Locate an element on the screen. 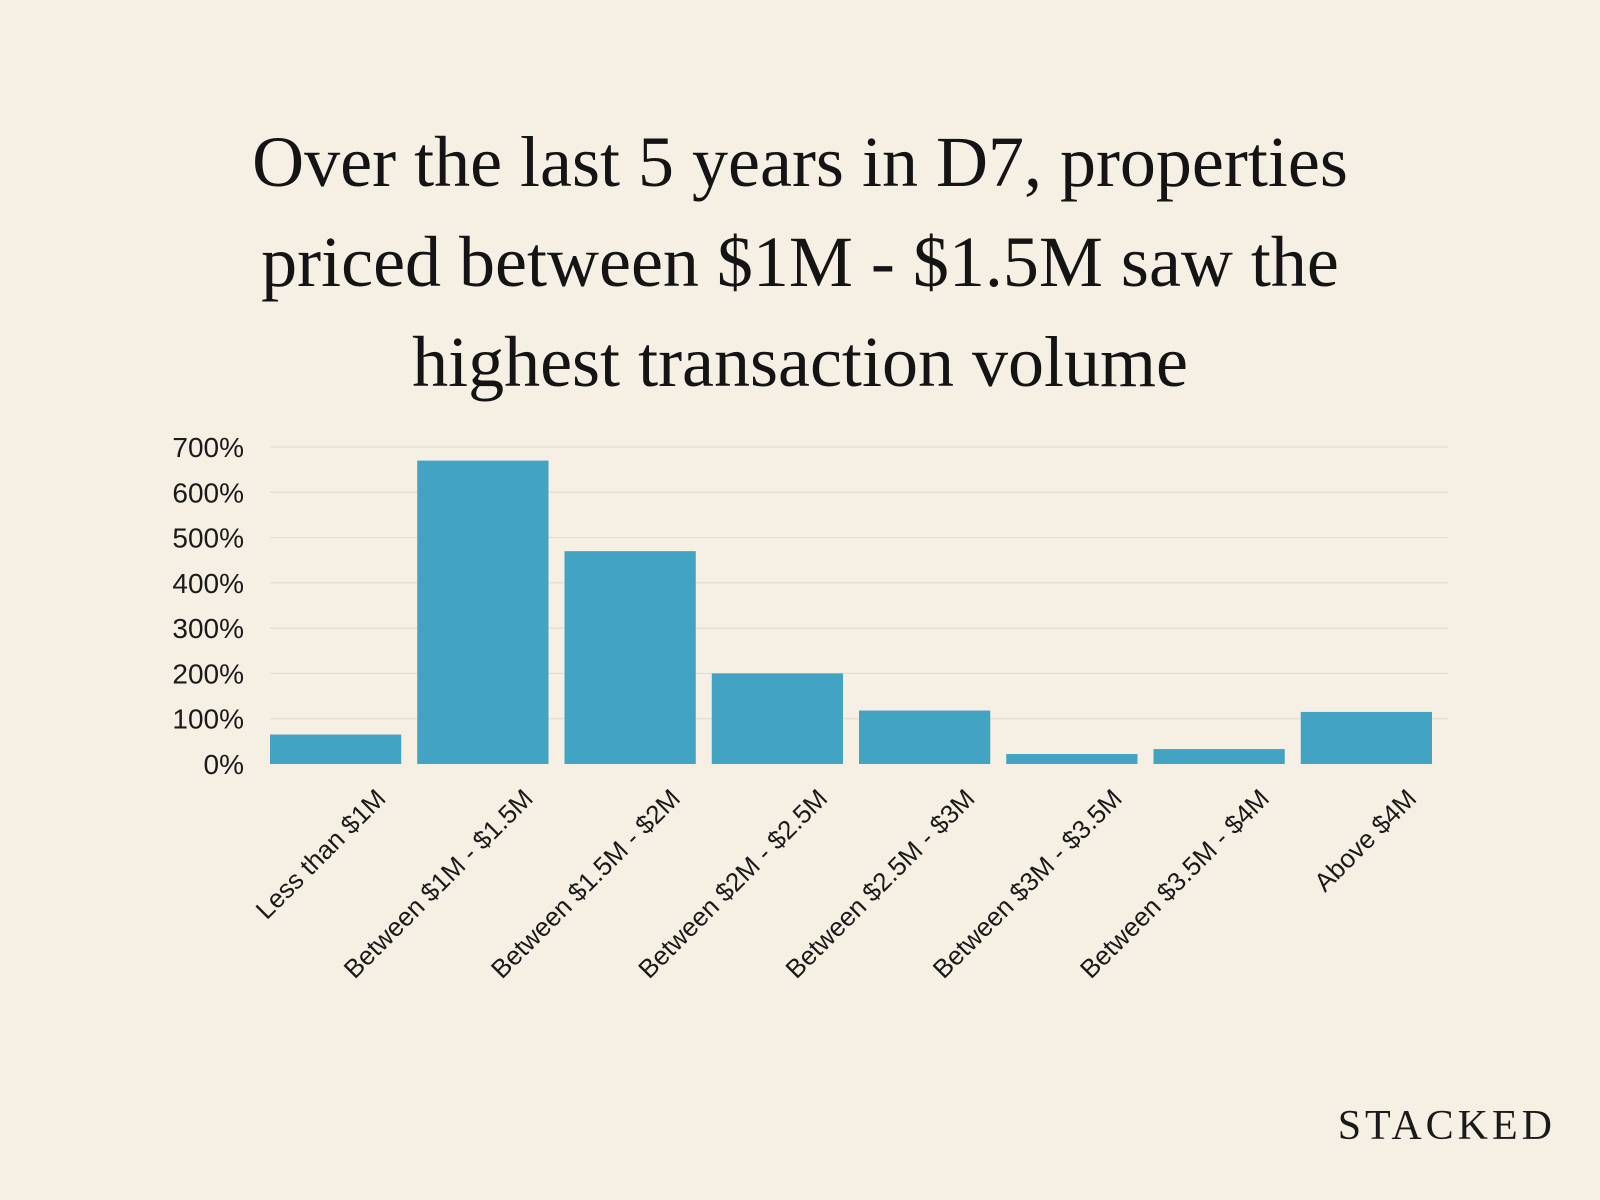 The height and width of the screenshot is (1200, 1600). x-tick-label: Less than $1M is located at coordinates (321, 854).